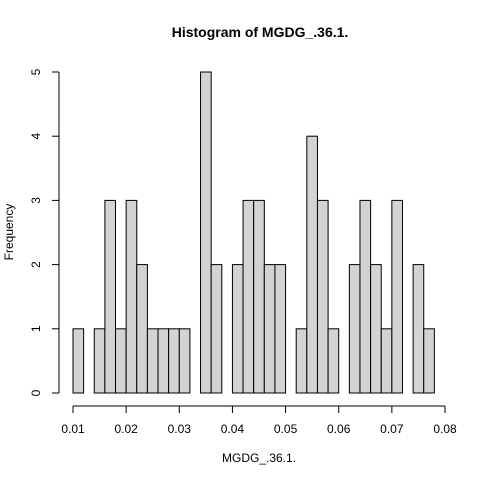 The height and width of the screenshot is (480, 480). What do you see at coordinates (180, 429) in the screenshot?
I see `x-tick-label: 0.03` at bounding box center [180, 429].